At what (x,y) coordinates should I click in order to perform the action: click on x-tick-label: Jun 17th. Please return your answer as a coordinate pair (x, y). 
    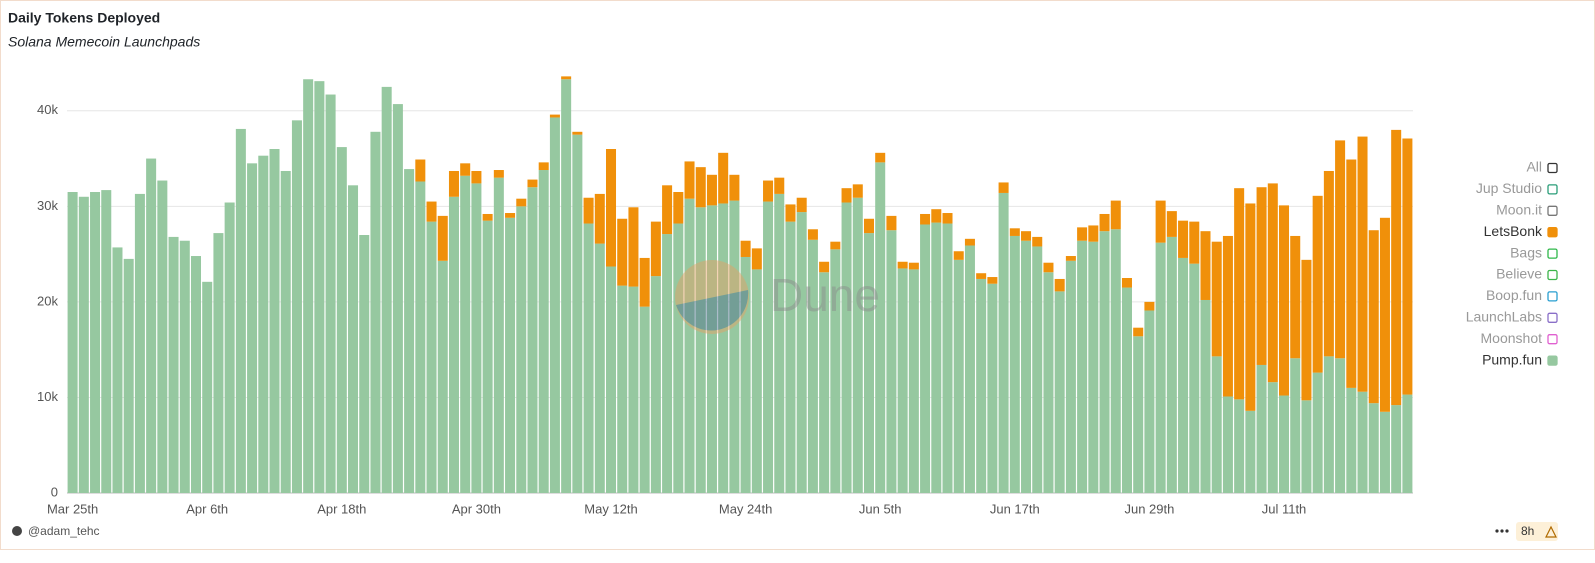
    Looking at the image, I should click on (1015, 508).